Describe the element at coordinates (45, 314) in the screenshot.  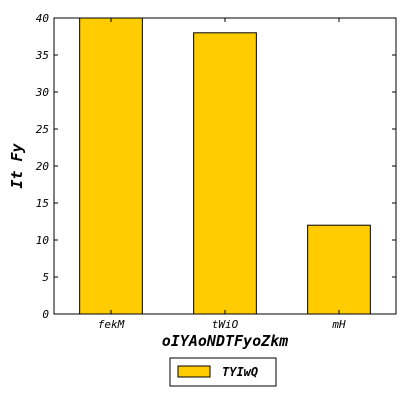
I see `y-tick-label: 0` at that location.